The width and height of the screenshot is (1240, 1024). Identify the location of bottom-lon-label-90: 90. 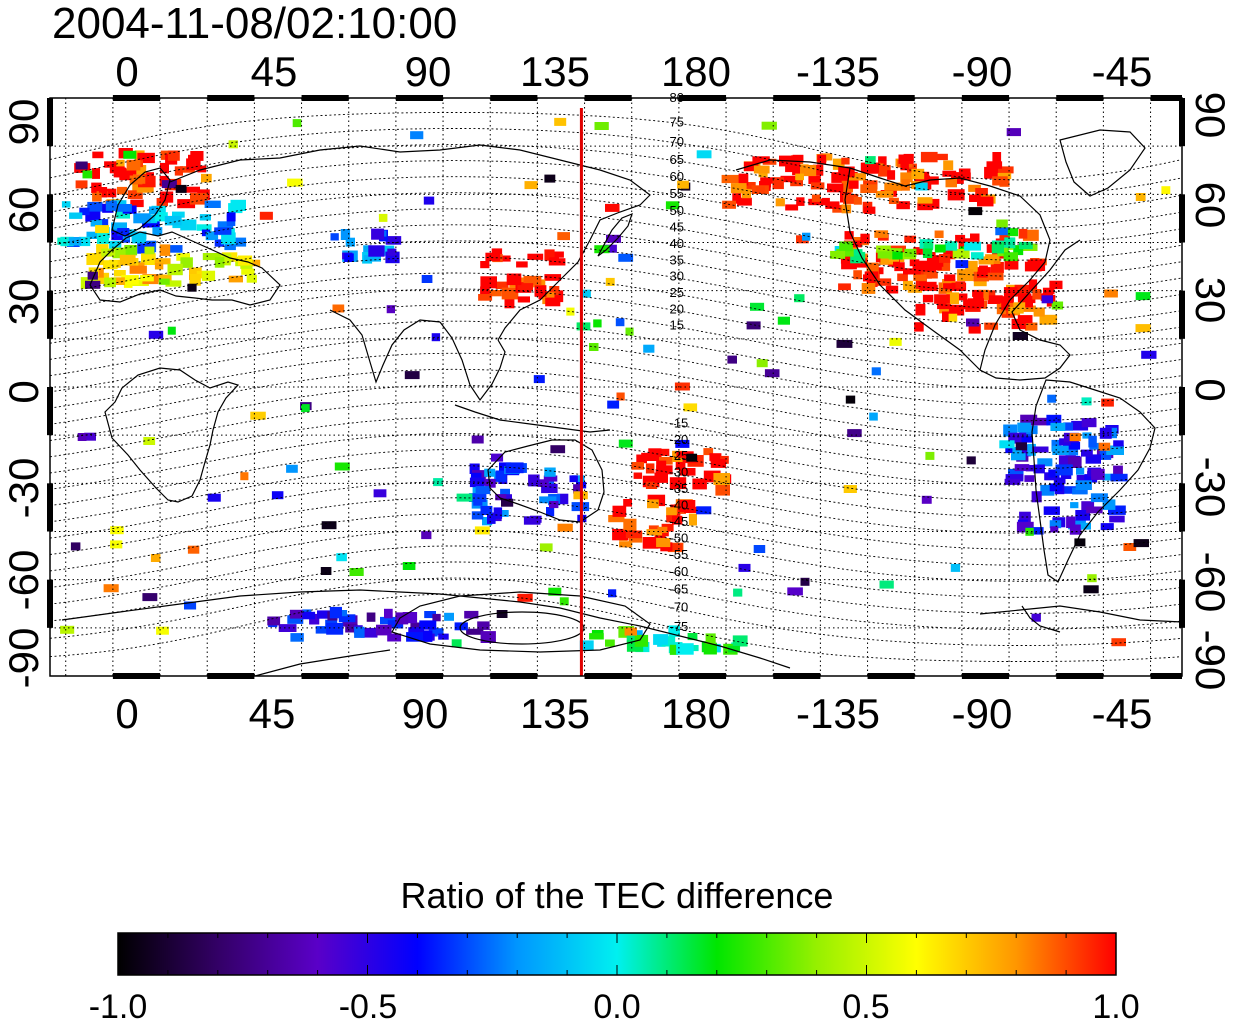
(425, 713).